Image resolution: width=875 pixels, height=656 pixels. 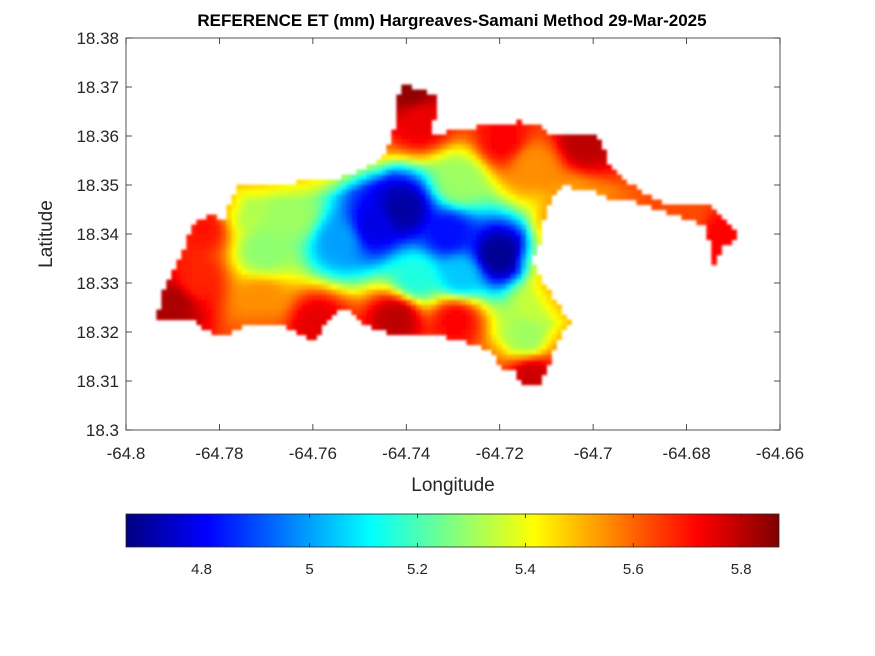 I want to click on x-axis-label: Longitude, so click(x=452, y=485).